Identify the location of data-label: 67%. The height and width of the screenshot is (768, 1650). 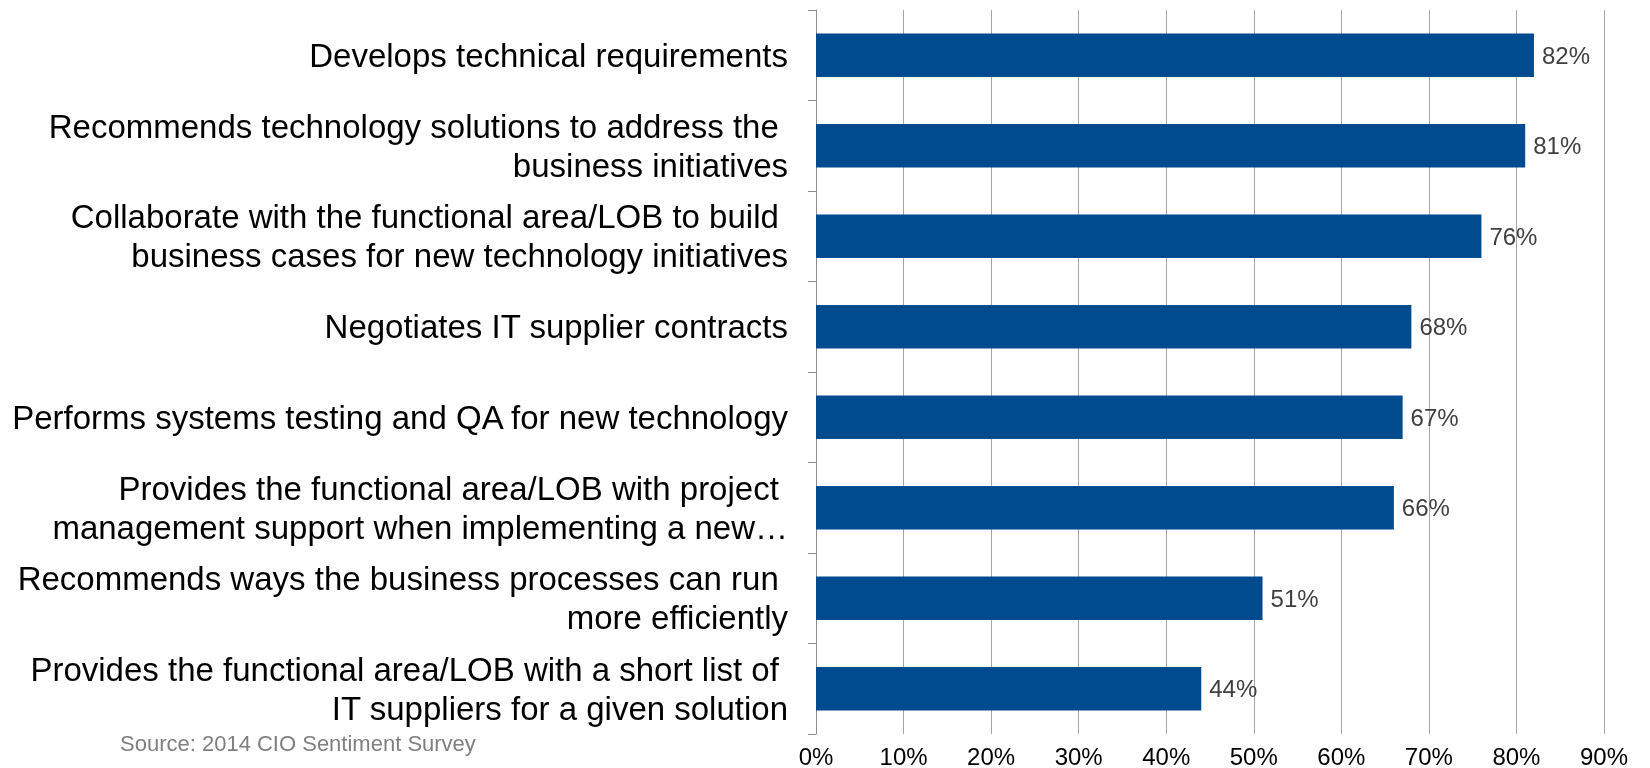
(1434, 417).